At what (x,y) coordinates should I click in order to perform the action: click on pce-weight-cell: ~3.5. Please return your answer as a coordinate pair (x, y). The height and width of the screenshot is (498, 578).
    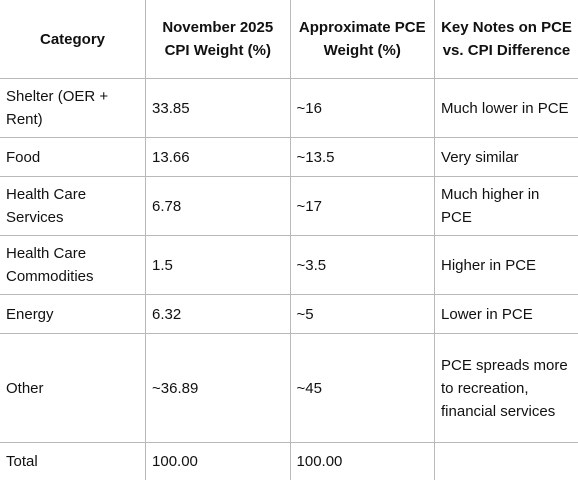
    Looking at the image, I should click on (362, 265).